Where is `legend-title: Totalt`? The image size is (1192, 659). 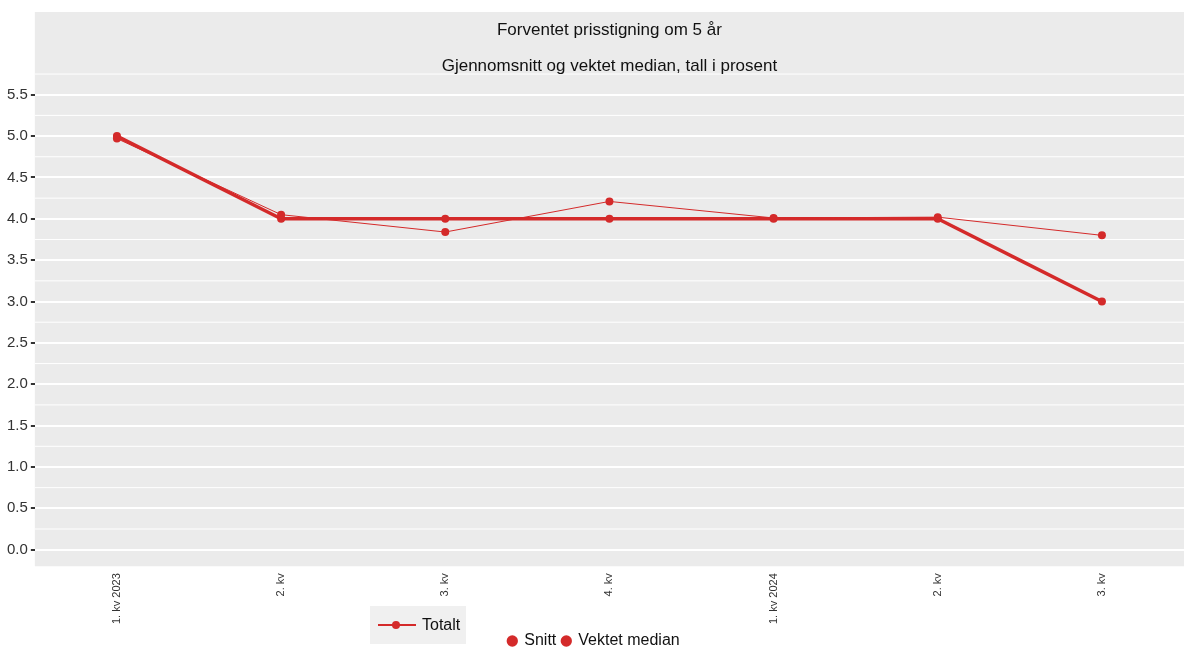 legend-title: Totalt is located at coordinates (441, 625).